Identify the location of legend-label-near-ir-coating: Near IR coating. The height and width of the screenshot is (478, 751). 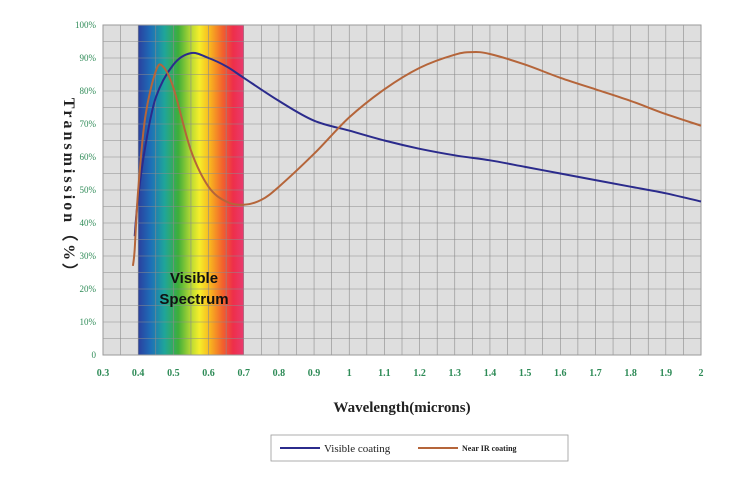
(489, 448).